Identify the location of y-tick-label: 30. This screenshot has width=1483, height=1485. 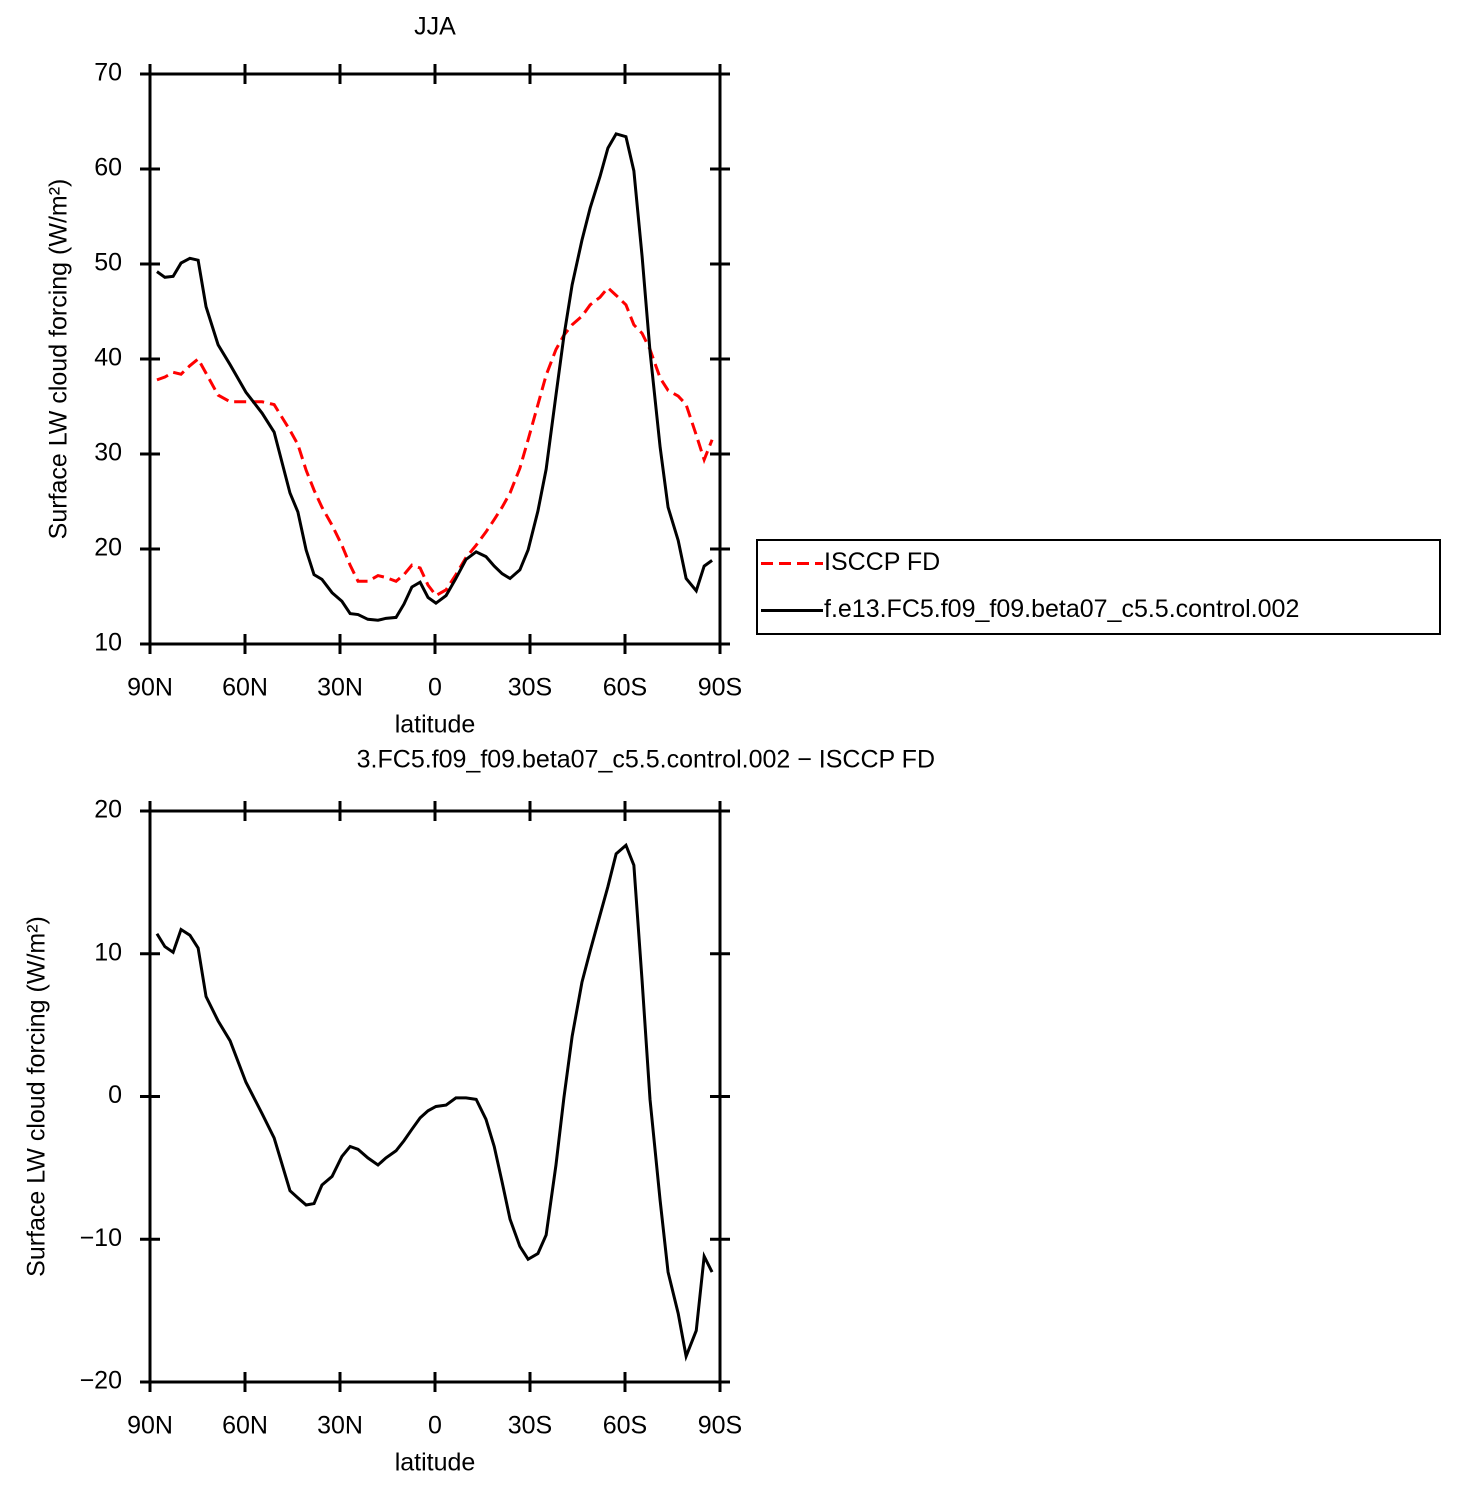
(108, 453).